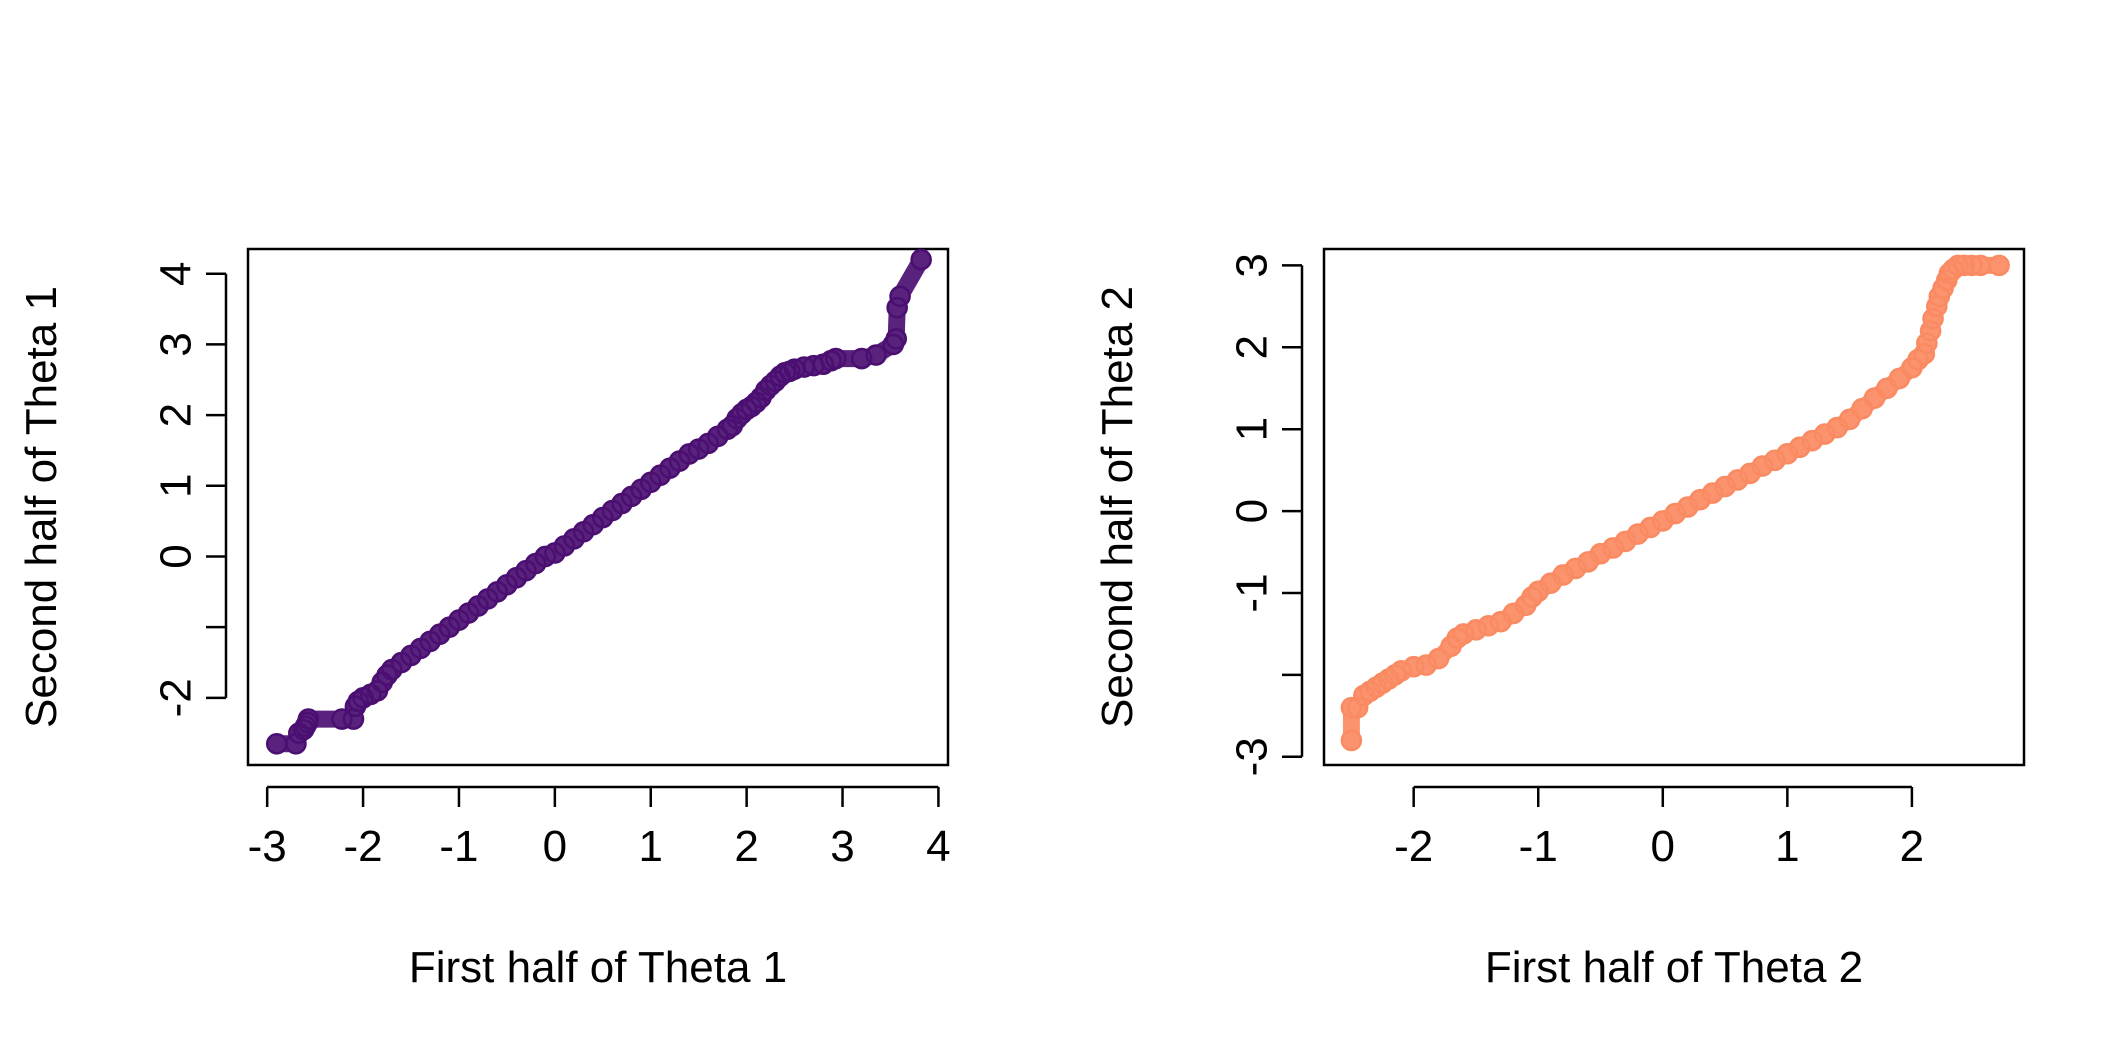 This screenshot has width=2125, height=1062. I want to click on y-tick-label: 4, so click(176, 273).